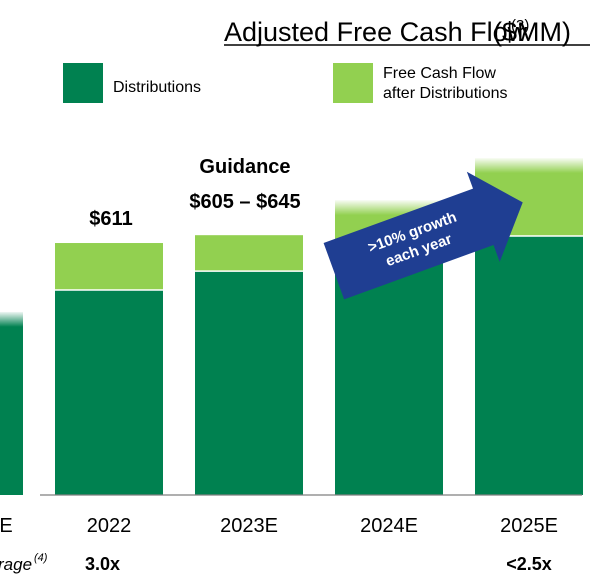 Image resolution: width=598 pixels, height=576 pixels. What do you see at coordinates (244, 202) in the screenshot?
I see `guidance-range: $605 – $645` at bounding box center [244, 202].